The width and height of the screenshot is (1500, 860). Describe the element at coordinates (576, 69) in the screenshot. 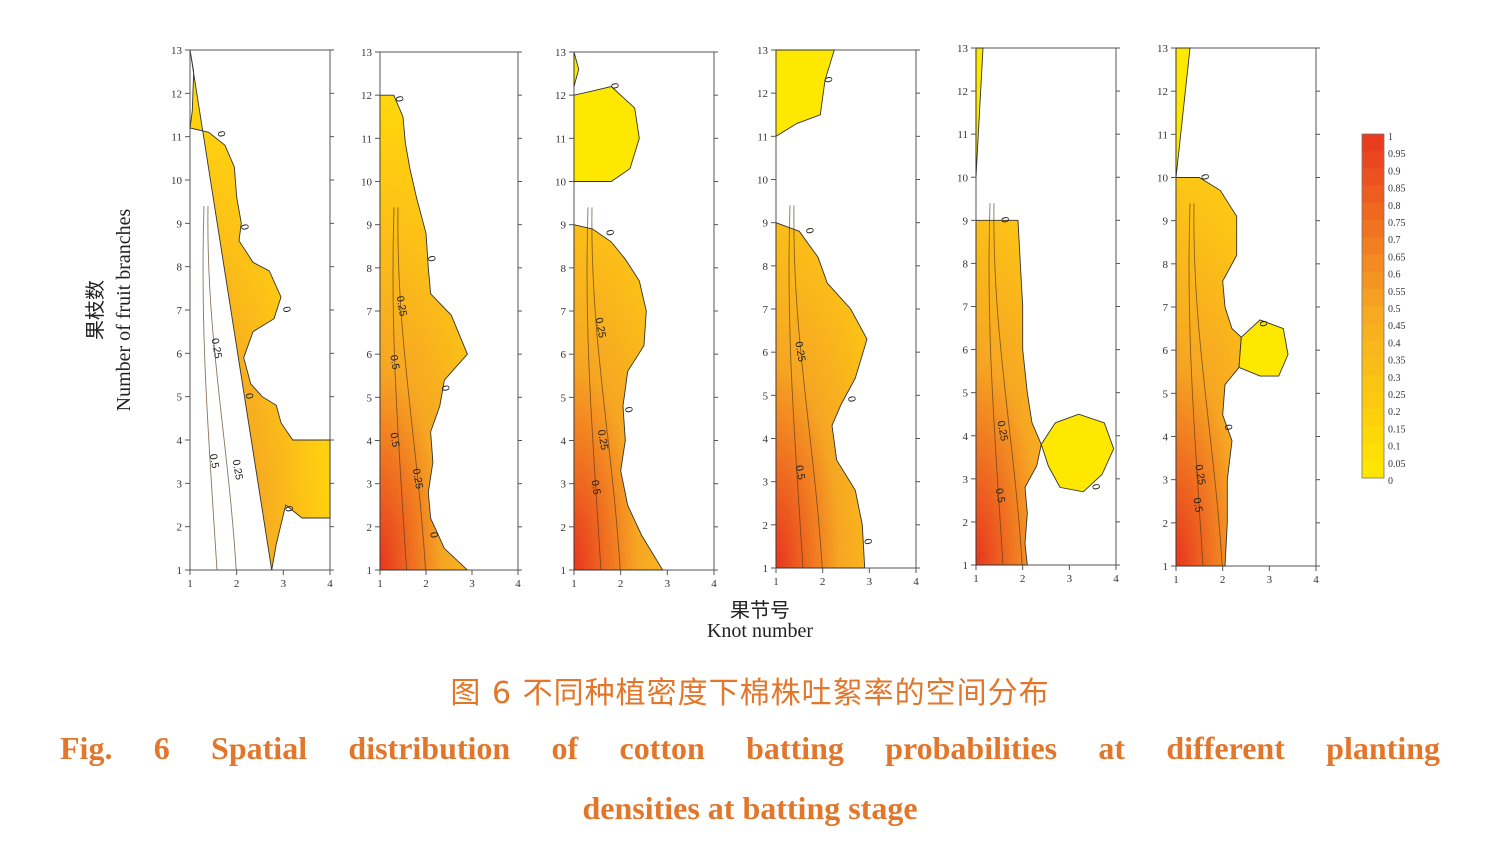

I see `contour-region-sliver` at that location.